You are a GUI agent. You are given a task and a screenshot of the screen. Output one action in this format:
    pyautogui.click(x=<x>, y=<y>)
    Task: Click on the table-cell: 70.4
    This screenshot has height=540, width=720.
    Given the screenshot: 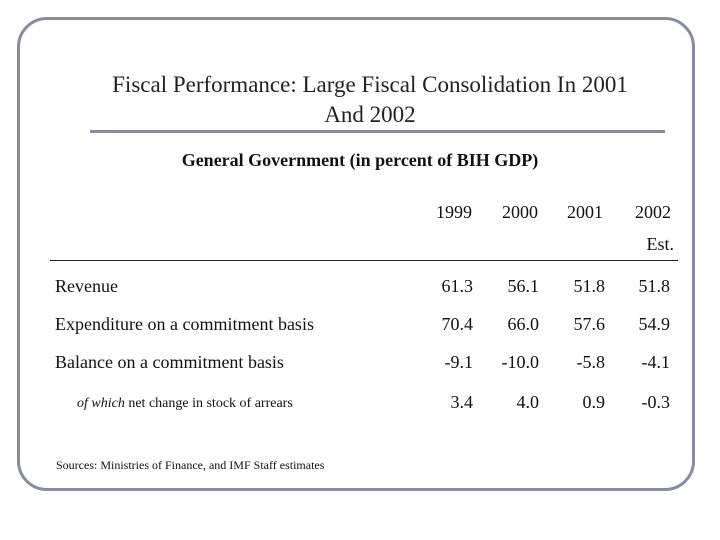 What is the action you would take?
    pyautogui.click(x=457, y=324)
    